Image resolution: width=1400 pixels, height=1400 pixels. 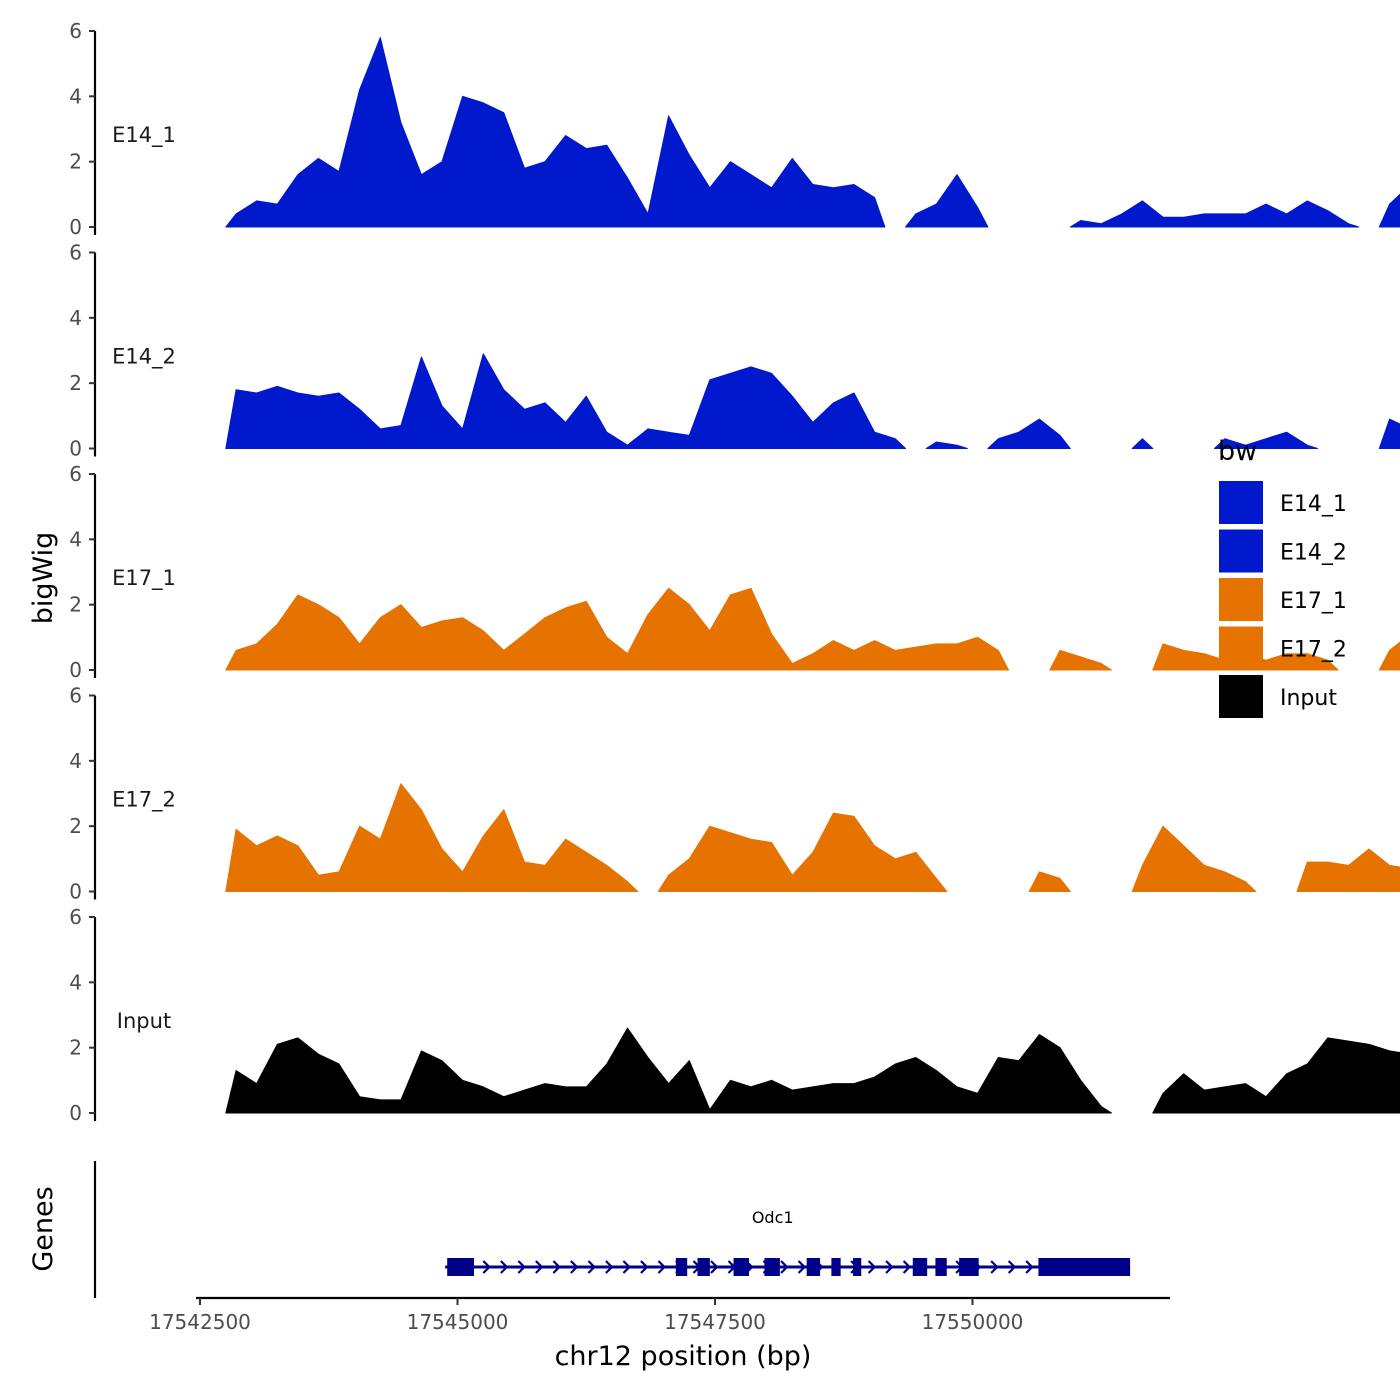 What do you see at coordinates (1308, 698) in the screenshot?
I see `legend-label: Input` at bounding box center [1308, 698].